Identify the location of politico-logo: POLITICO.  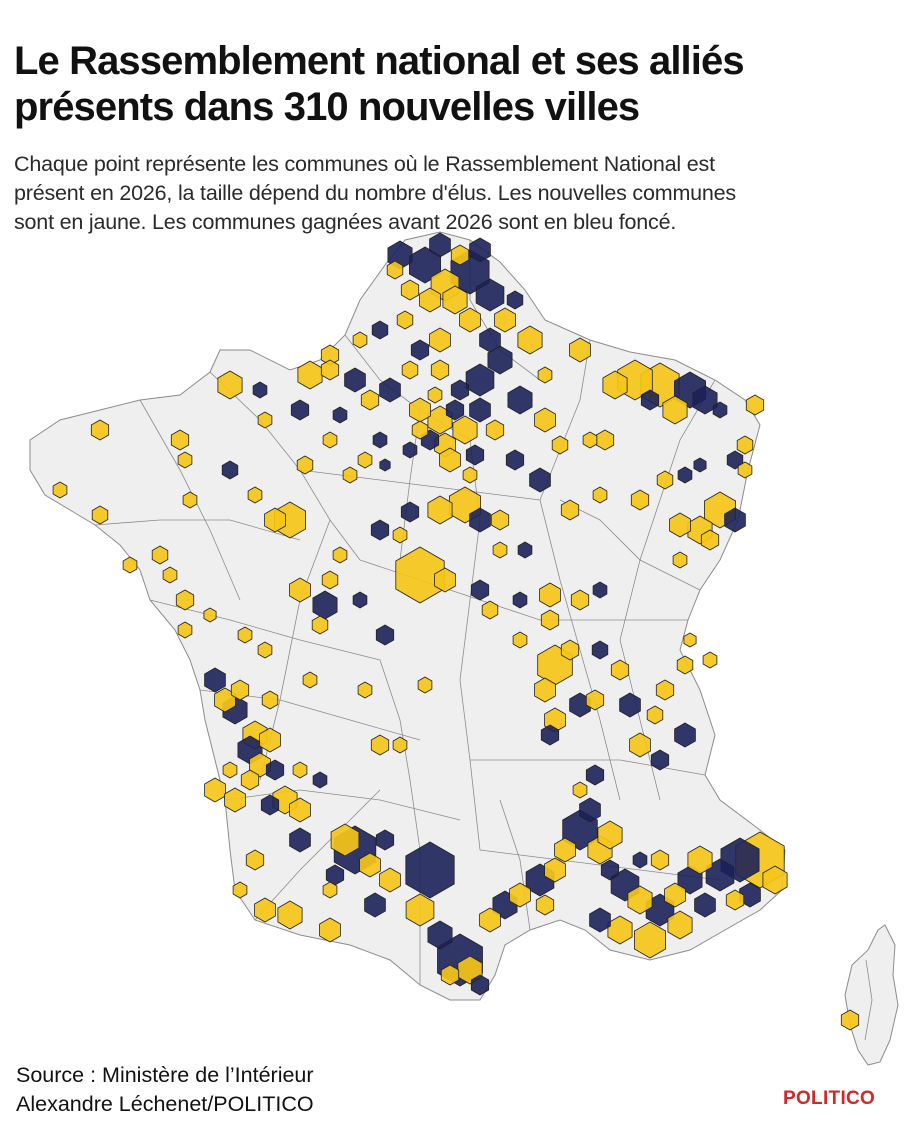
(829, 1098).